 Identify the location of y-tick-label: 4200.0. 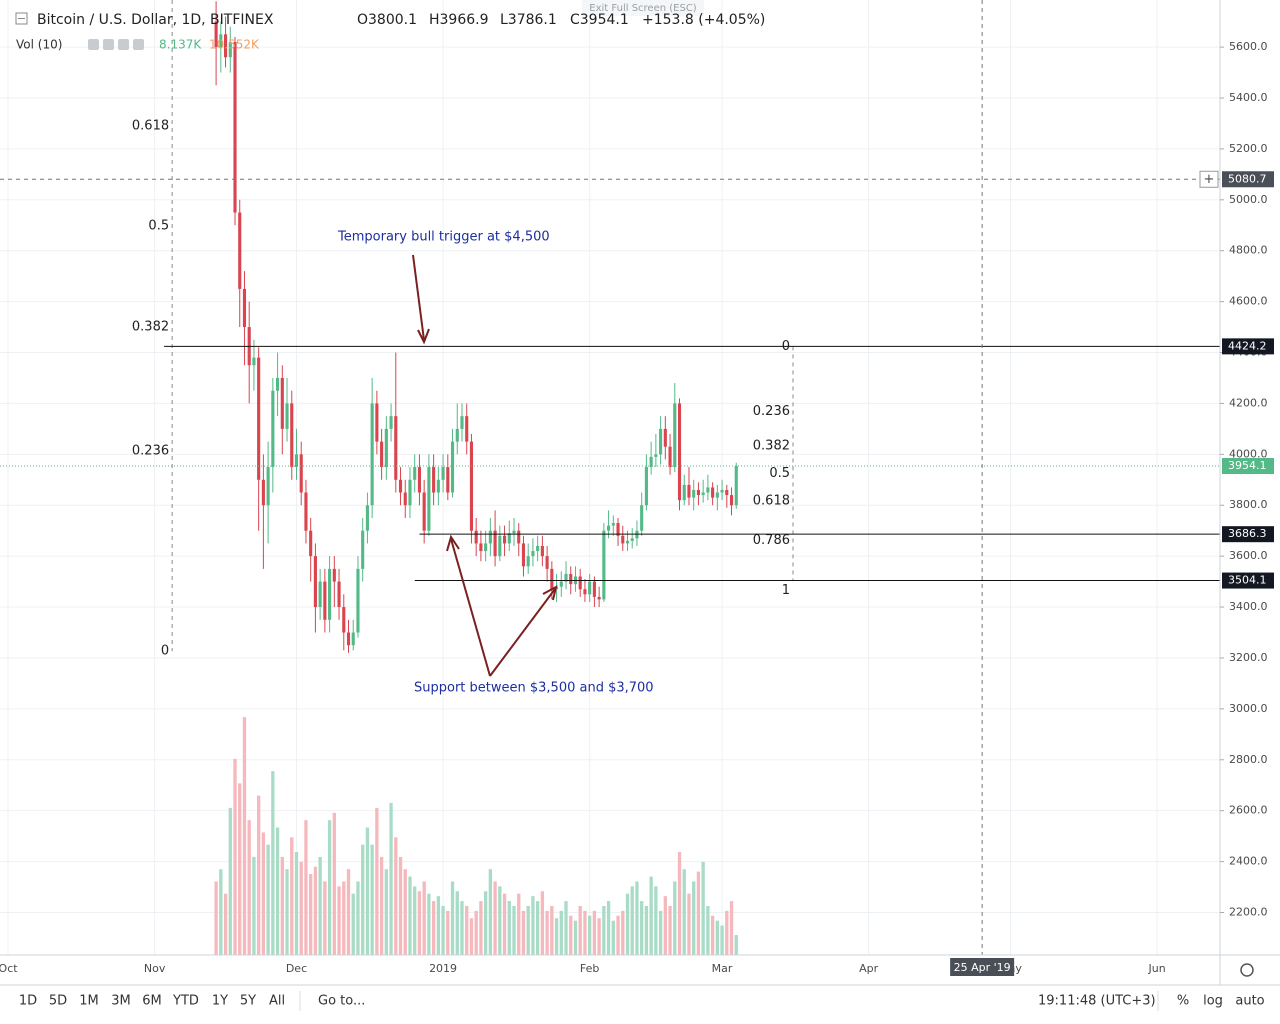
(1248, 402).